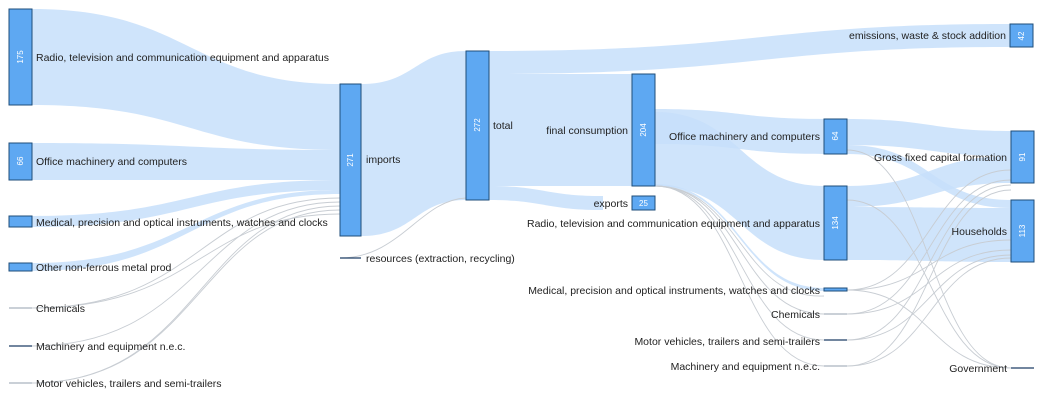  Describe the element at coordinates (979, 232) in the screenshot. I see `node-households-label: Households` at that location.